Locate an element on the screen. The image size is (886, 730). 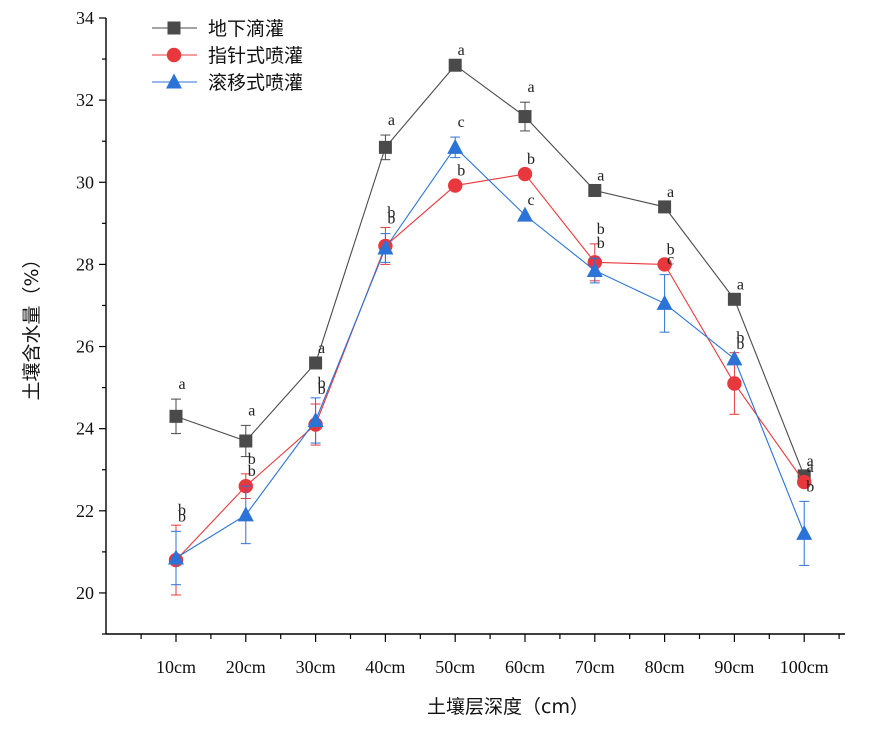
y-tick-label: 28 is located at coordinates (85, 264).